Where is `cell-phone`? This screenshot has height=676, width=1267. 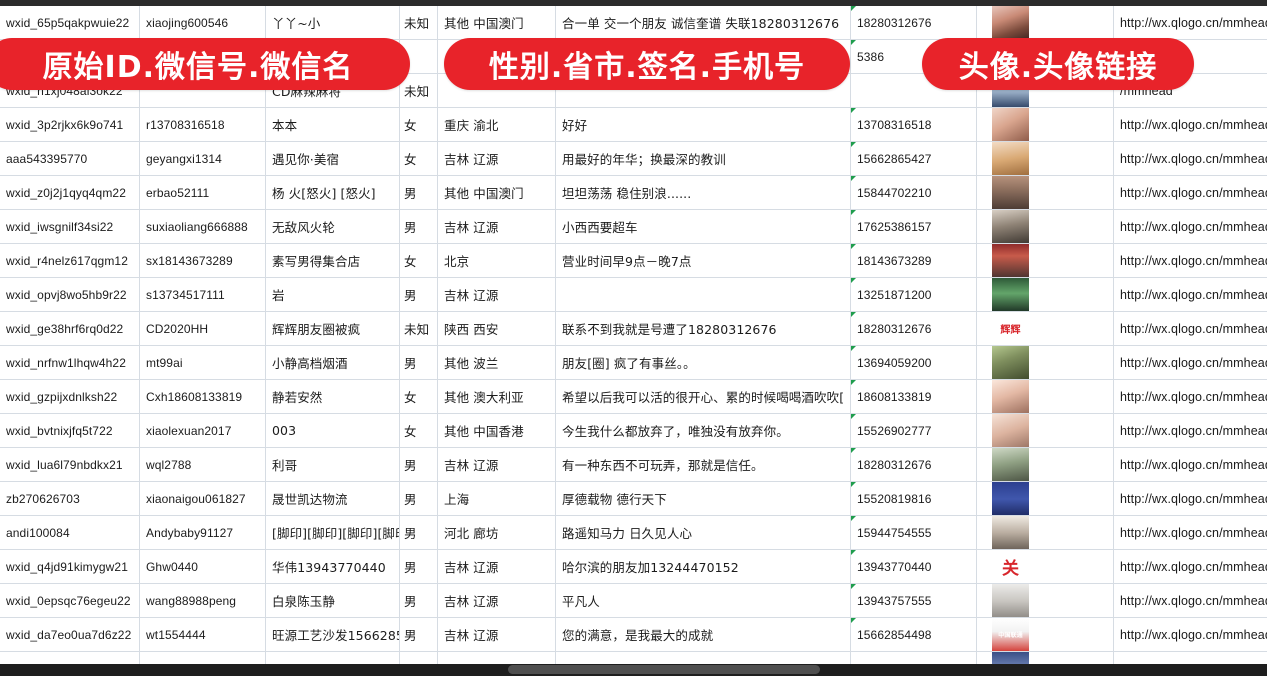
cell-phone is located at coordinates (914, 90).